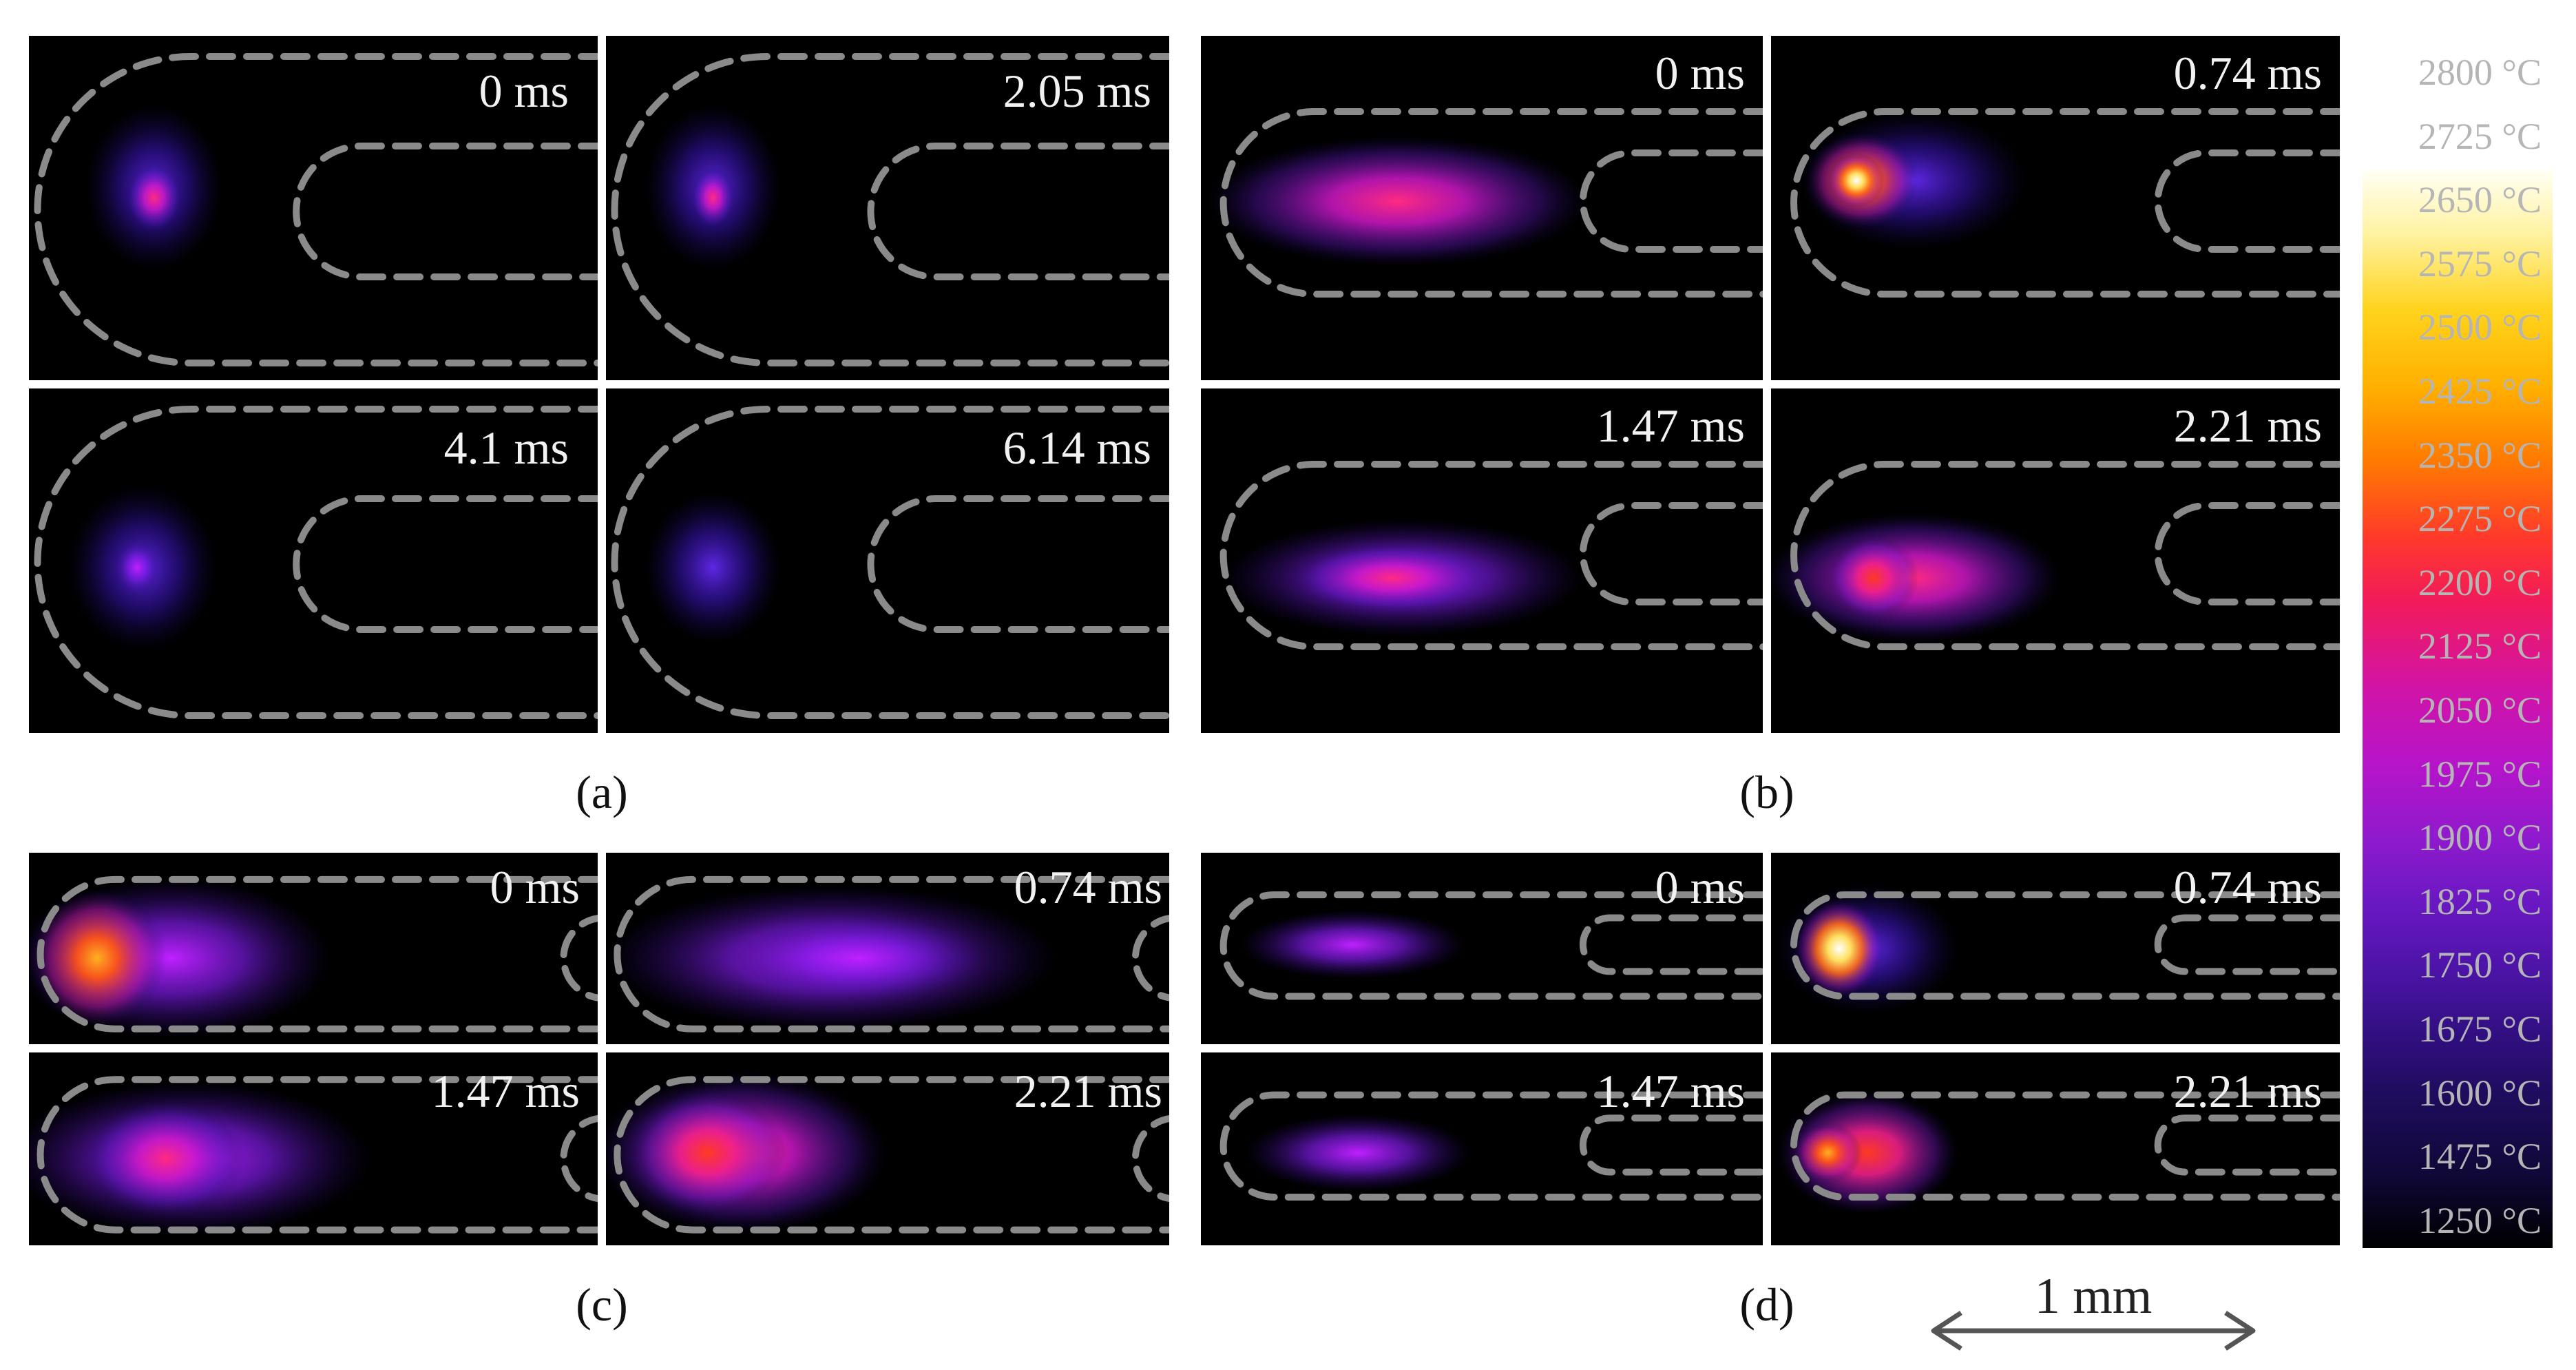 This screenshot has height=1370, width=2576. What do you see at coordinates (506, 448) in the screenshot?
I see `time-label: 4.1 ms` at bounding box center [506, 448].